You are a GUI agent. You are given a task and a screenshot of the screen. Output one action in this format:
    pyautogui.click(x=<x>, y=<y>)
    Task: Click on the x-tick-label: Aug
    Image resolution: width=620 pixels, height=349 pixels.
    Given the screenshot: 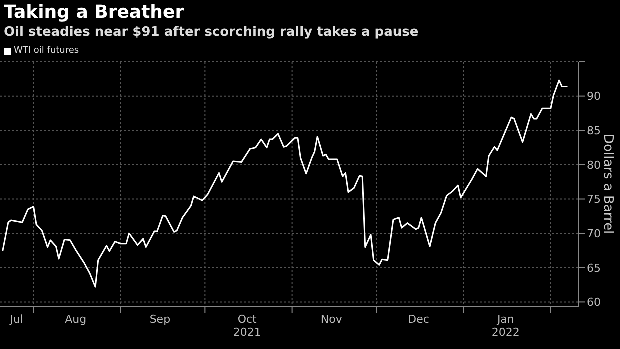 What is the action you would take?
    pyautogui.click(x=76, y=319)
    